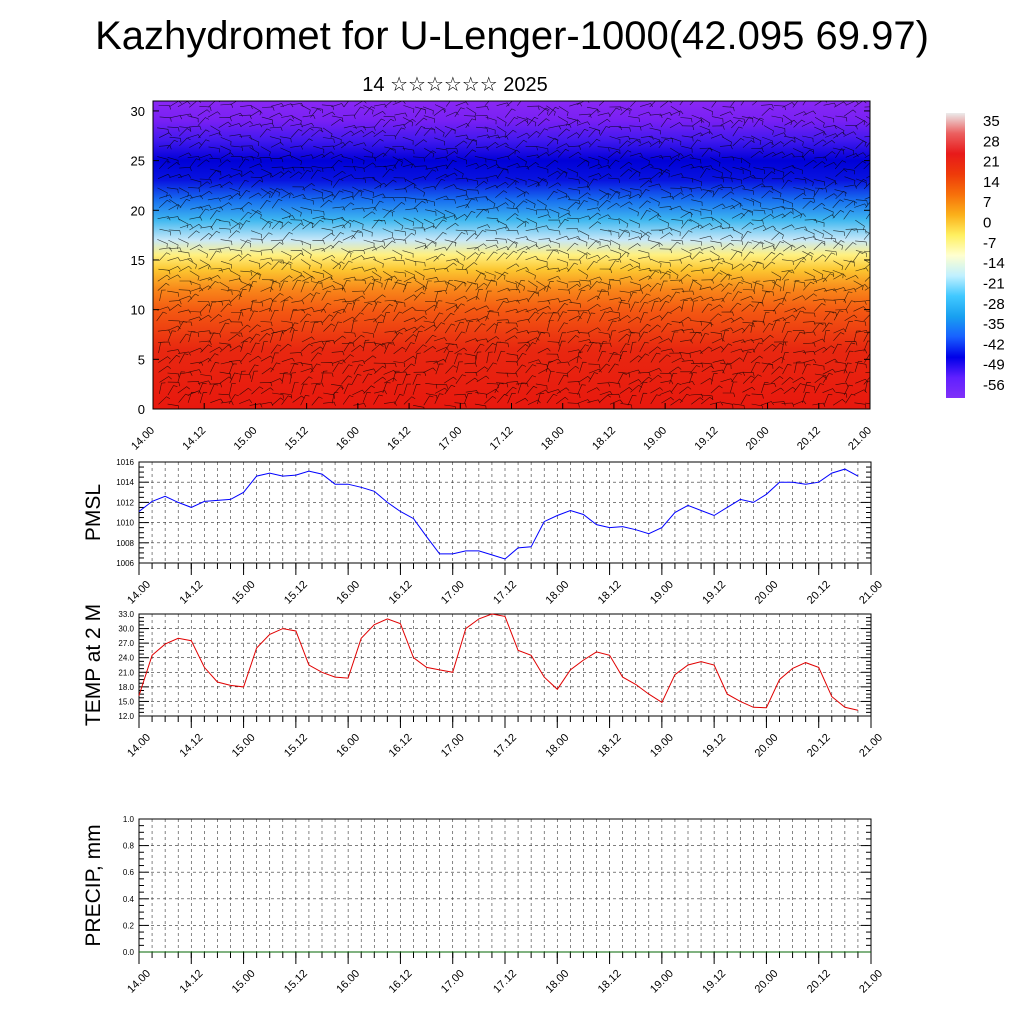 The image size is (1024, 1024). I want to click on profile-xtick-label: 14.00, so click(143, 439).